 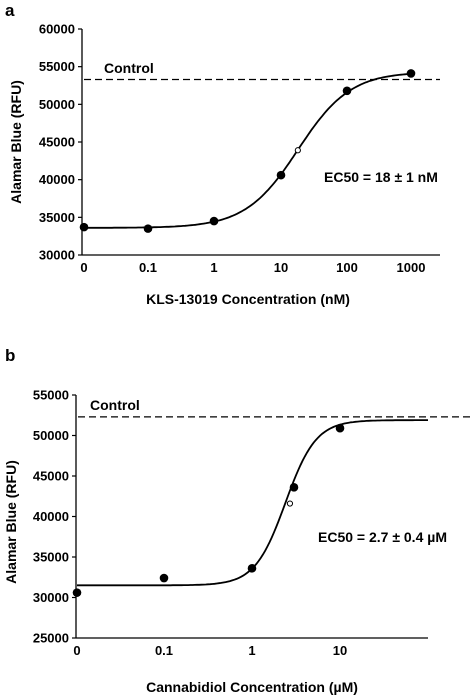 I want to click on panel-a-x-tick-label: 1000, so click(x=411, y=267).